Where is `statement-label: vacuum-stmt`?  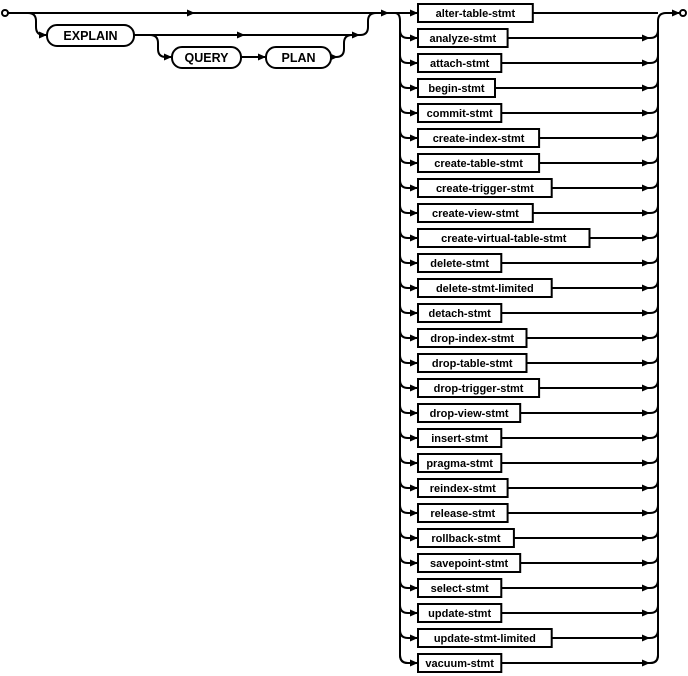 statement-label: vacuum-stmt is located at coordinates (459, 664).